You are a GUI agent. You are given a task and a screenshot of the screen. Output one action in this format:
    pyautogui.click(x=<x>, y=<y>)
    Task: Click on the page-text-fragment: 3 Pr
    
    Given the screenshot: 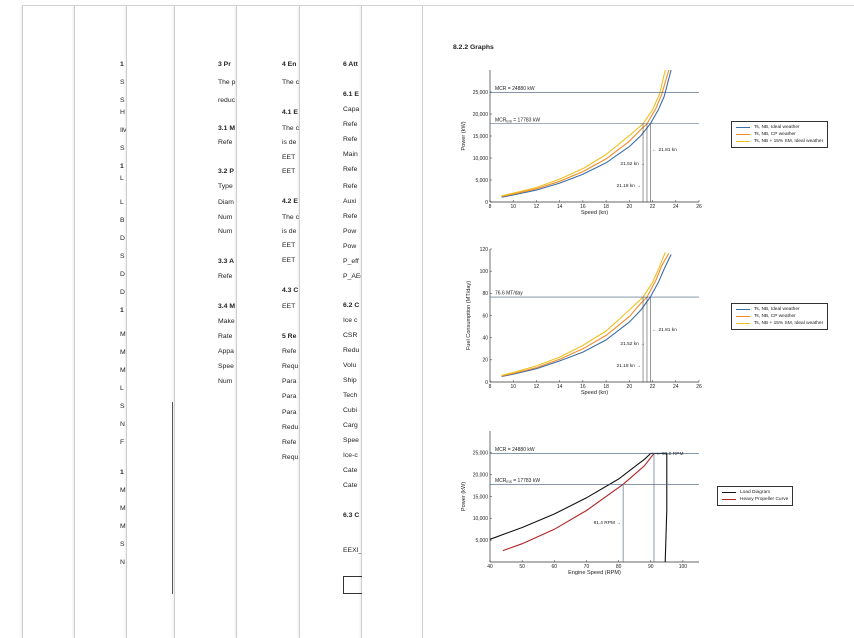 What is the action you would take?
    pyautogui.click(x=224, y=64)
    